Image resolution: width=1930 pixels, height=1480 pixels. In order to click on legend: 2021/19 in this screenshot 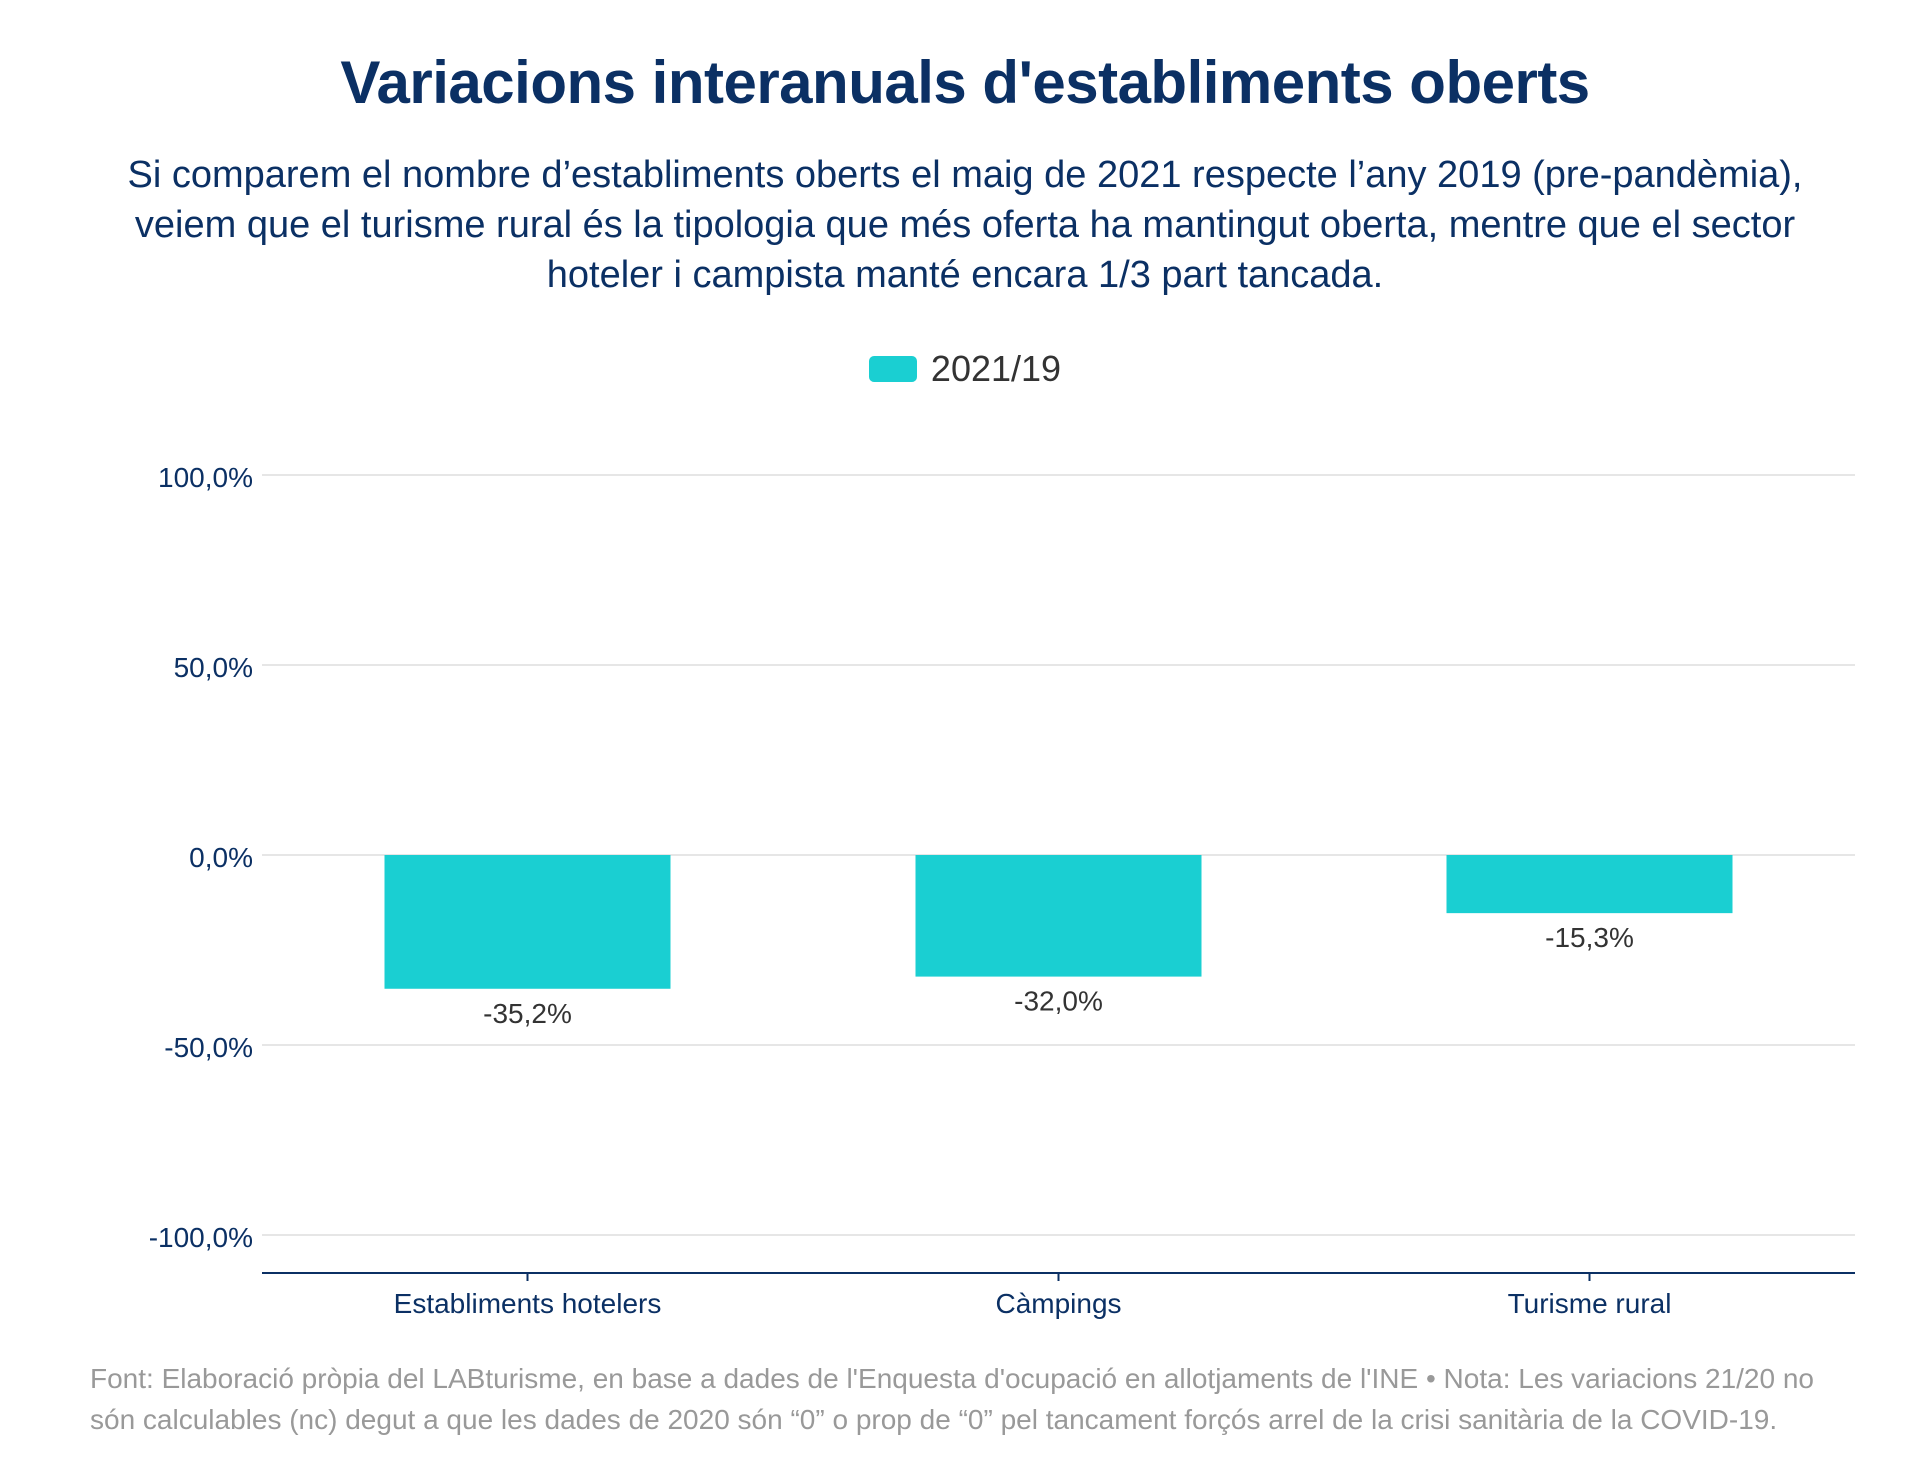, I will do `click(965, 369)`.